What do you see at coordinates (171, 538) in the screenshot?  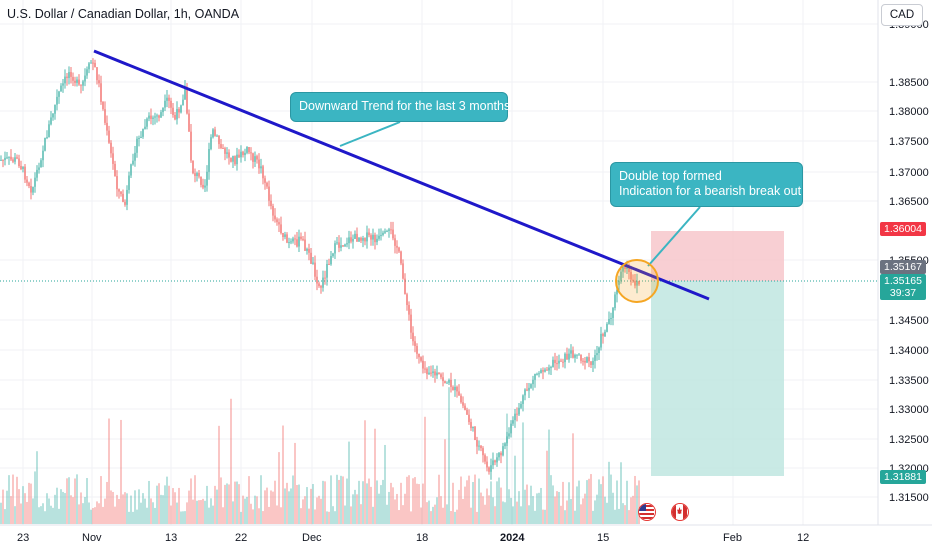 I see `time-axis-label: 13` at bounding box center [171, 538].